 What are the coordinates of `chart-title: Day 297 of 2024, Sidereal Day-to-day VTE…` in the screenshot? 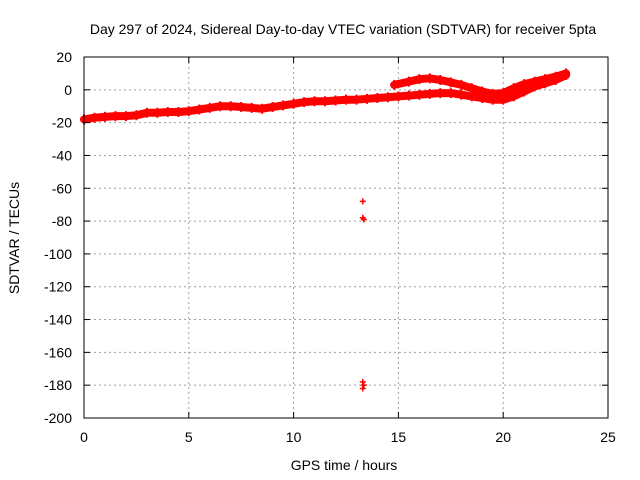 It's located at (343, 29).